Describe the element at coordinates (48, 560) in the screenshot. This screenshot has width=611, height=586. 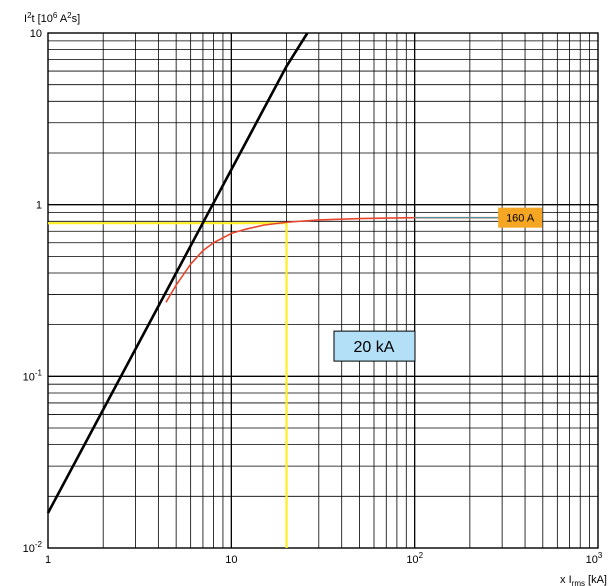
I see `x-tick-label: 1` at that location.